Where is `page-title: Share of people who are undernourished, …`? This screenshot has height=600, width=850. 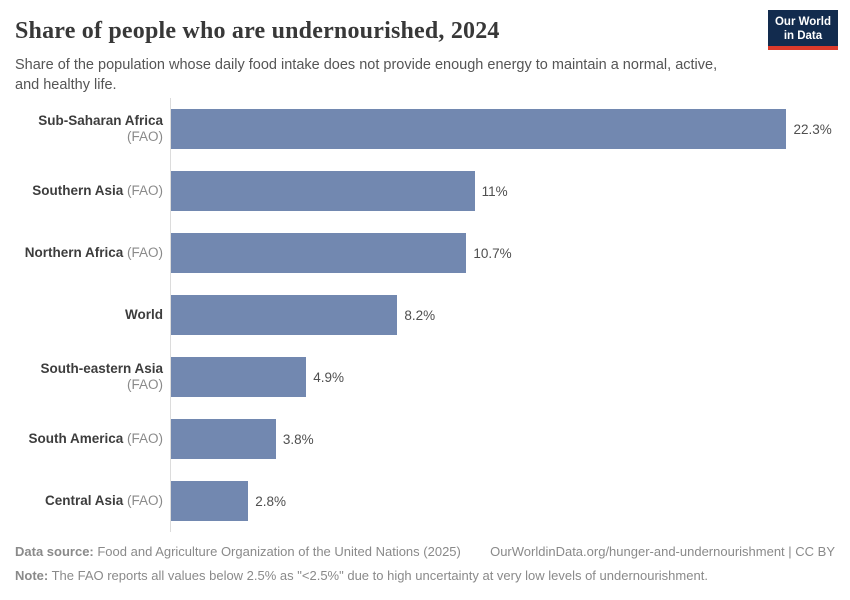 page-title: Share of people who are undernourished, … is located at coordinates (257, 31).